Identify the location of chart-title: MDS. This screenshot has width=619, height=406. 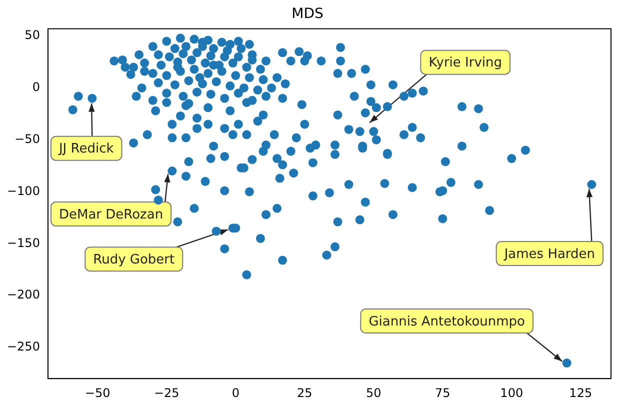
(308, 14).